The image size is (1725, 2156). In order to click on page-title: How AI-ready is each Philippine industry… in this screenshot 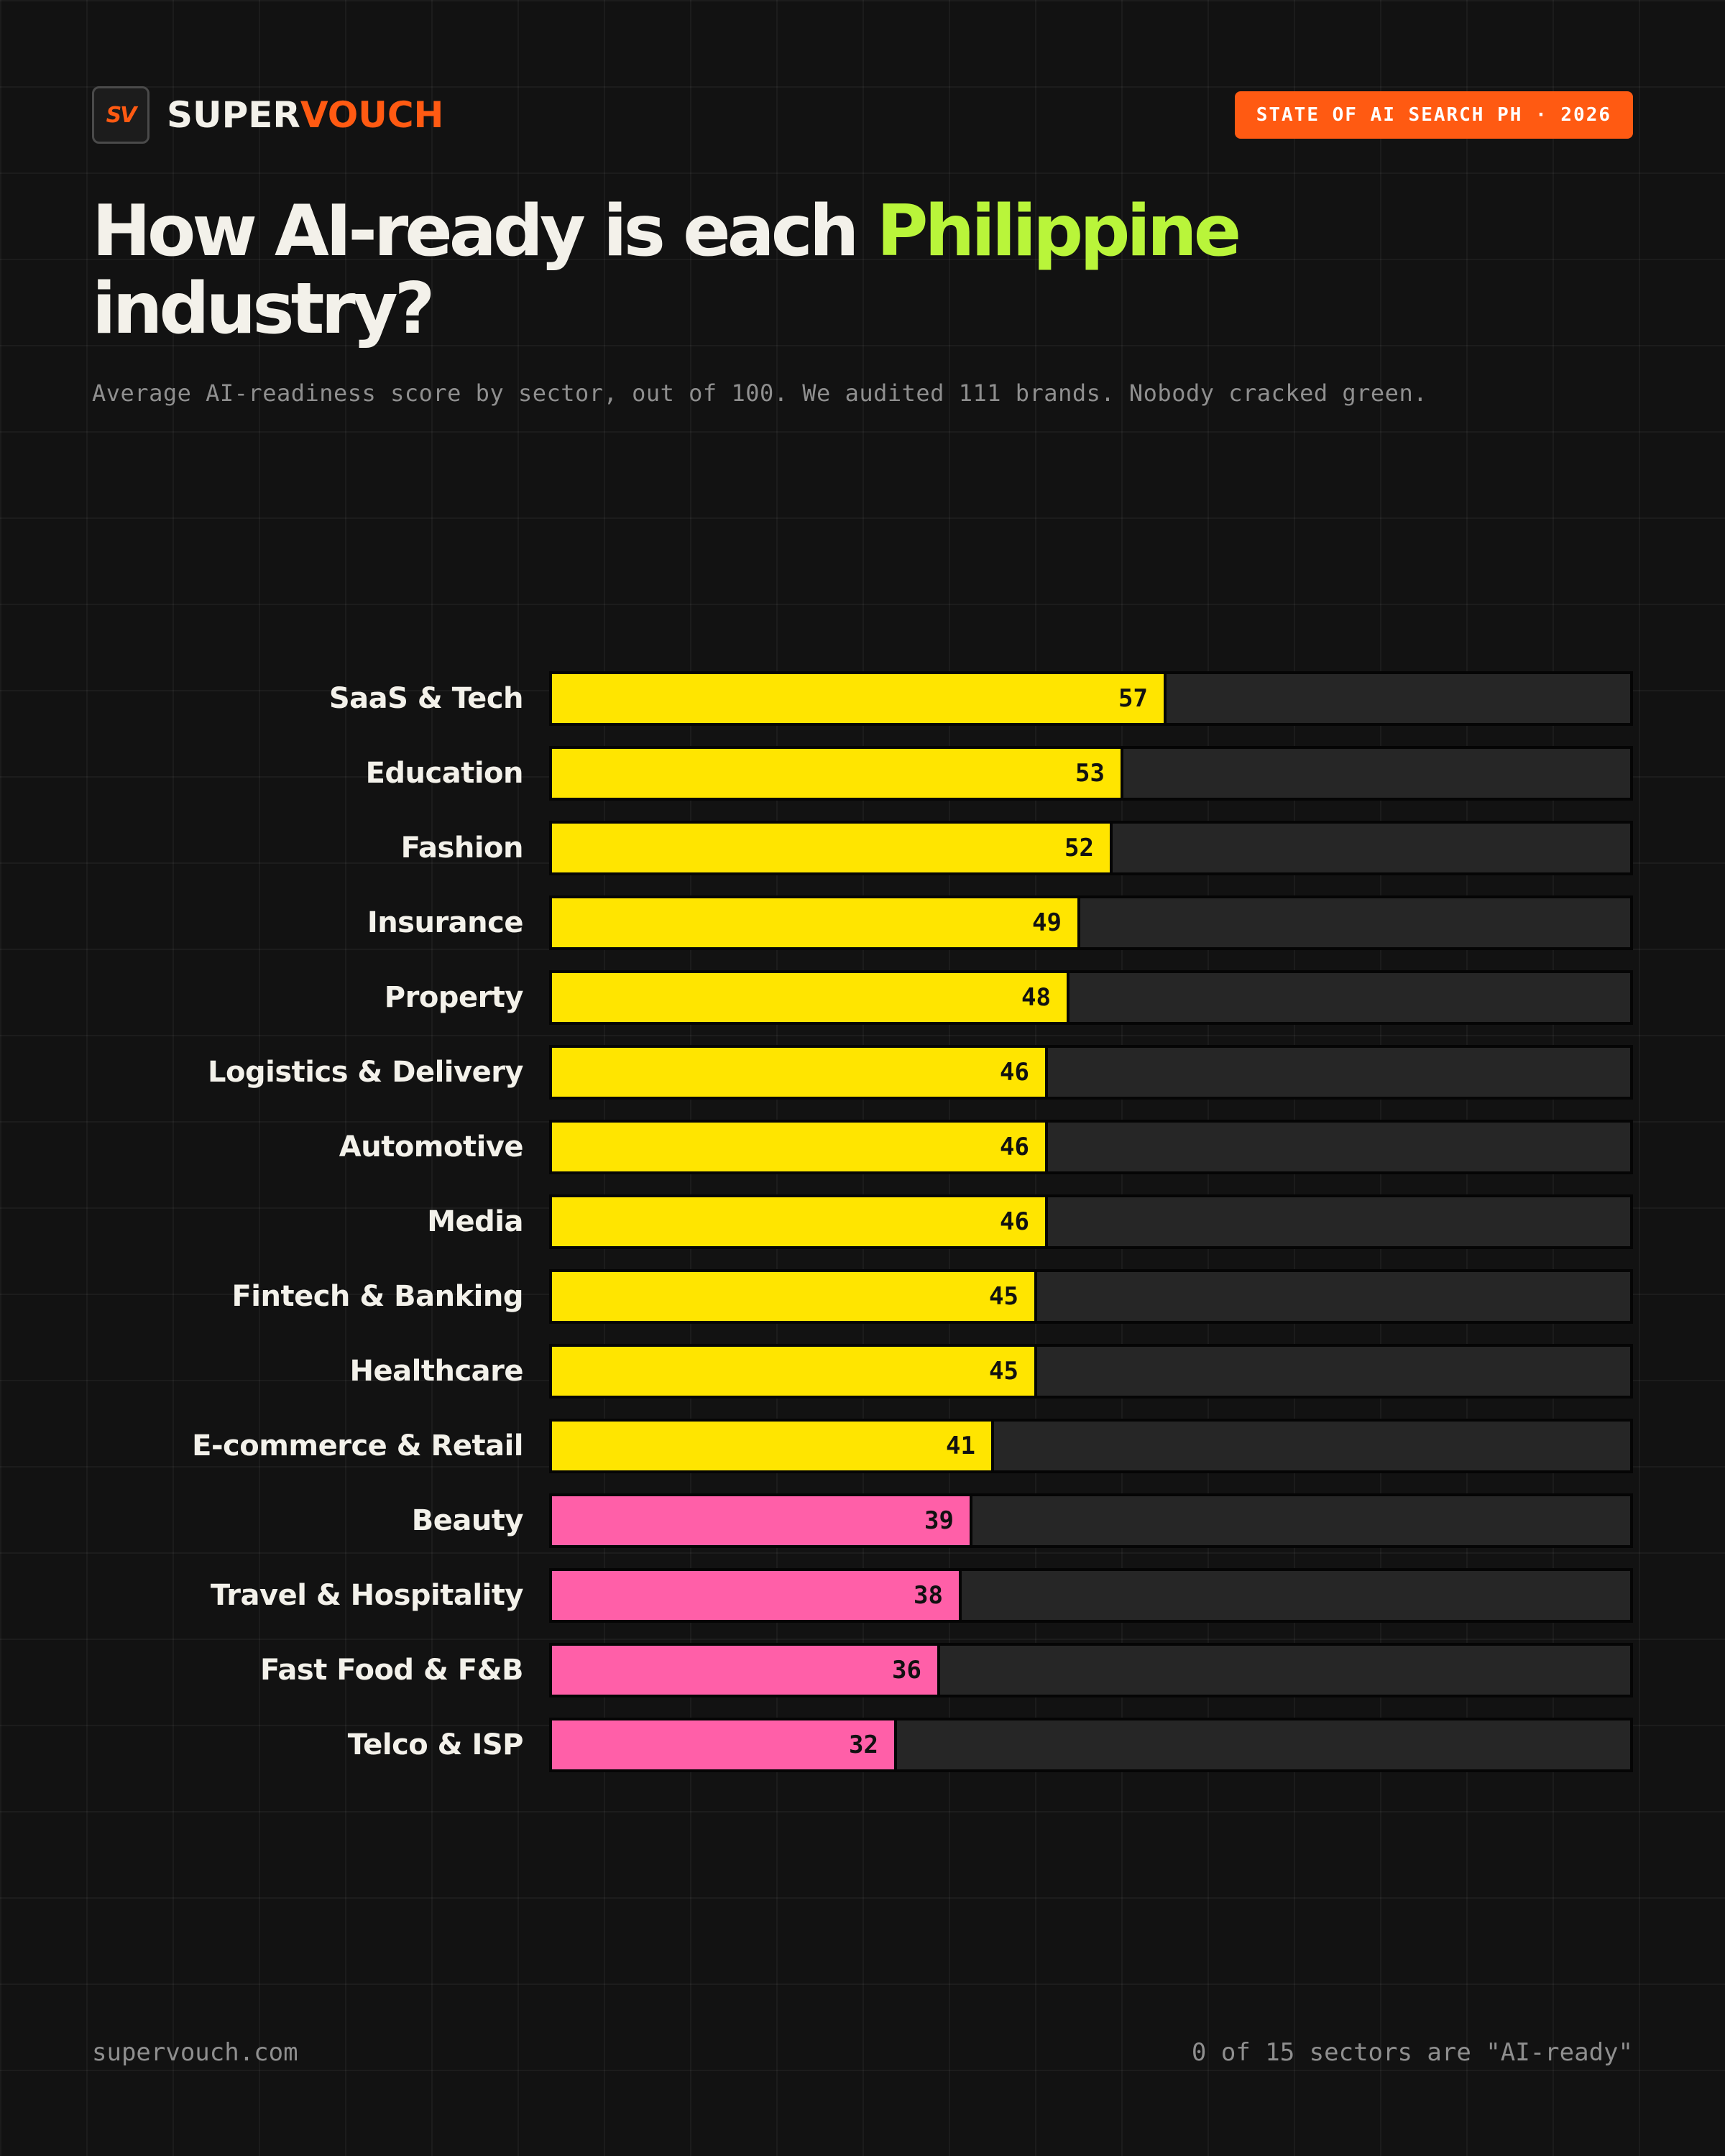, I will do `click(862, 270)`.